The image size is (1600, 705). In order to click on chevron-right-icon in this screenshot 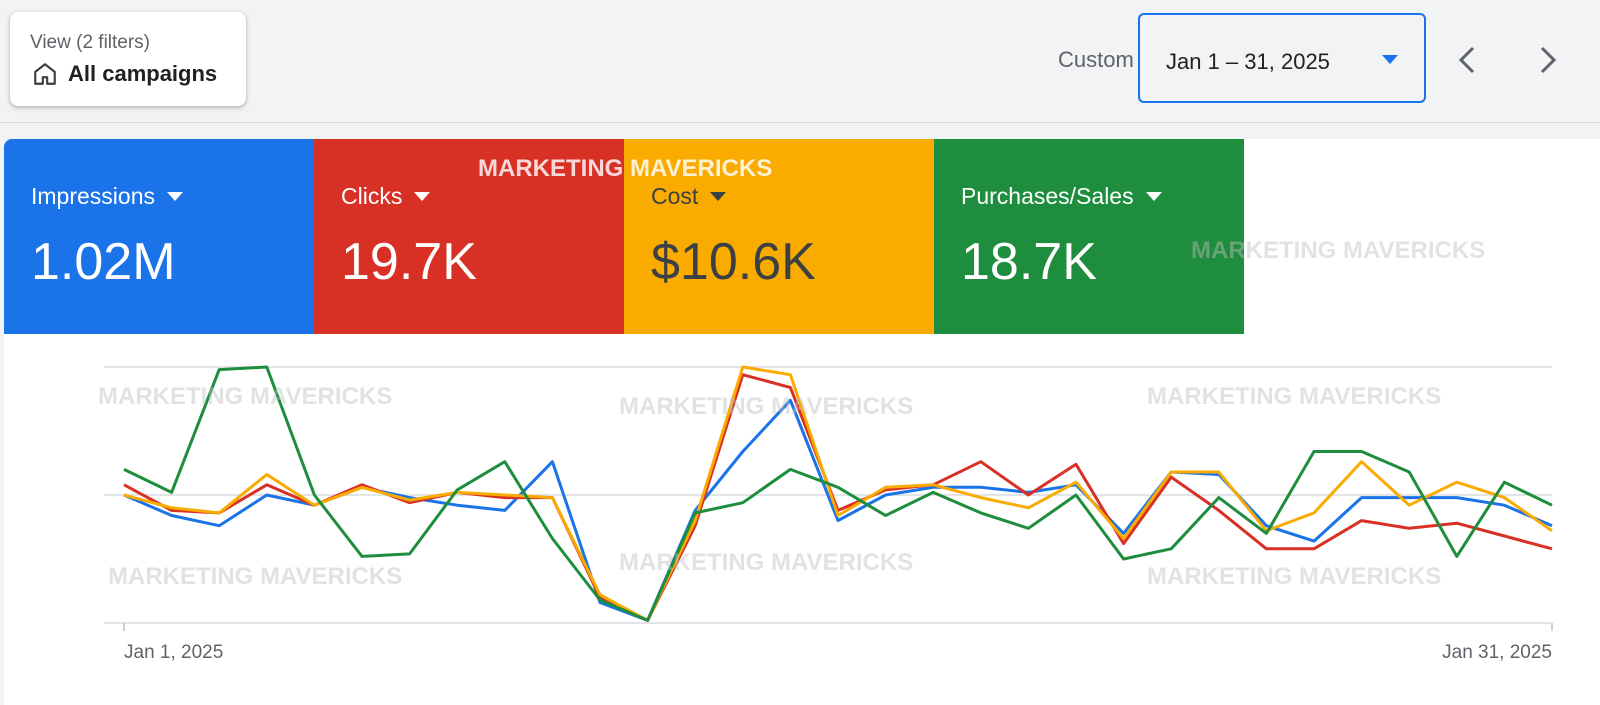, I will do `click(1547, 60)`.